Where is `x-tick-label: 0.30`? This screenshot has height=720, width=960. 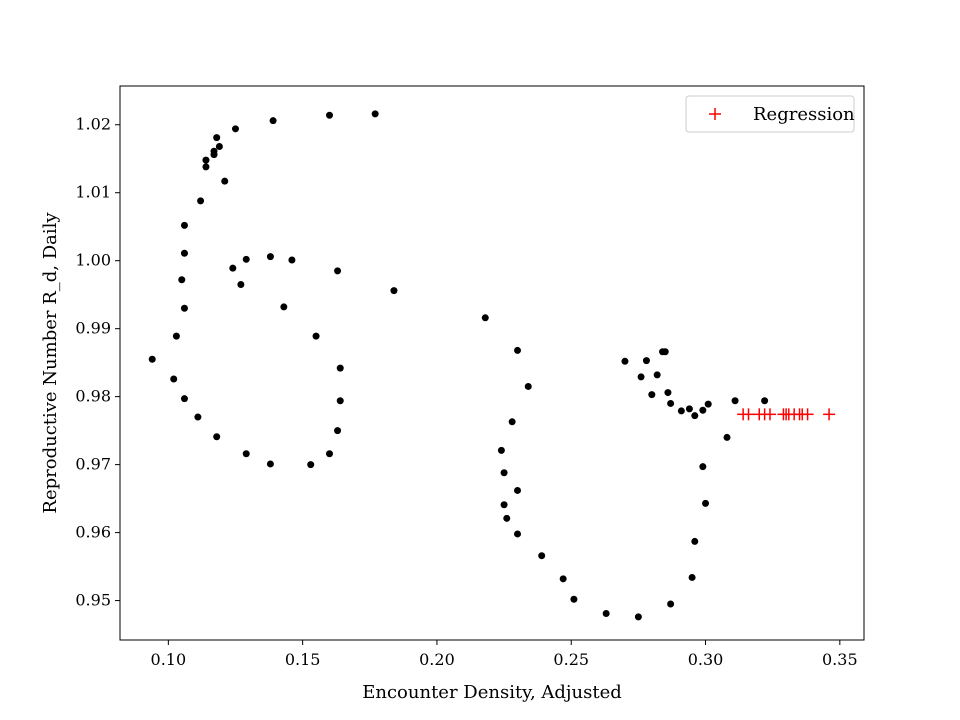
x-tick-label: 0.30 is located at coordinates (706, 659).